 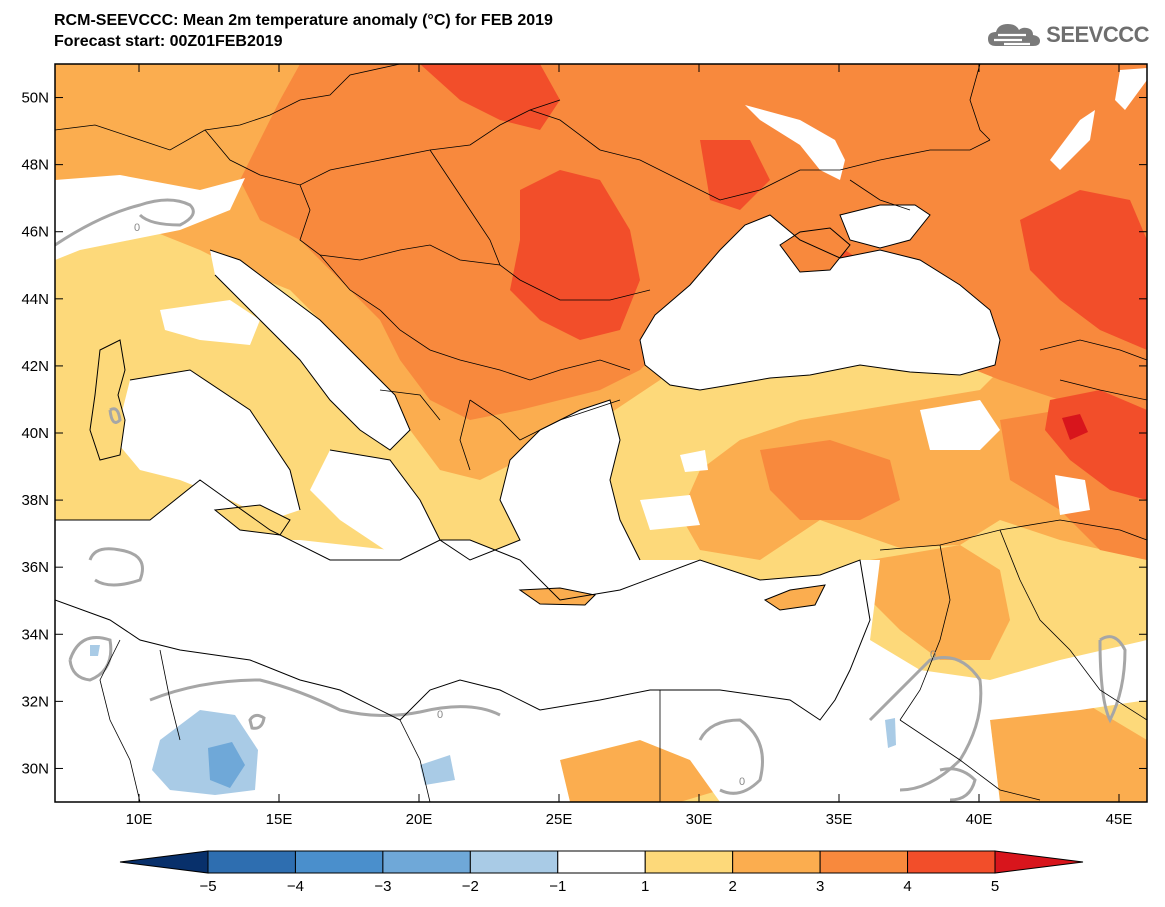 I want to click on anomaly-2-3-iraq, so click(x=1068, y=751).